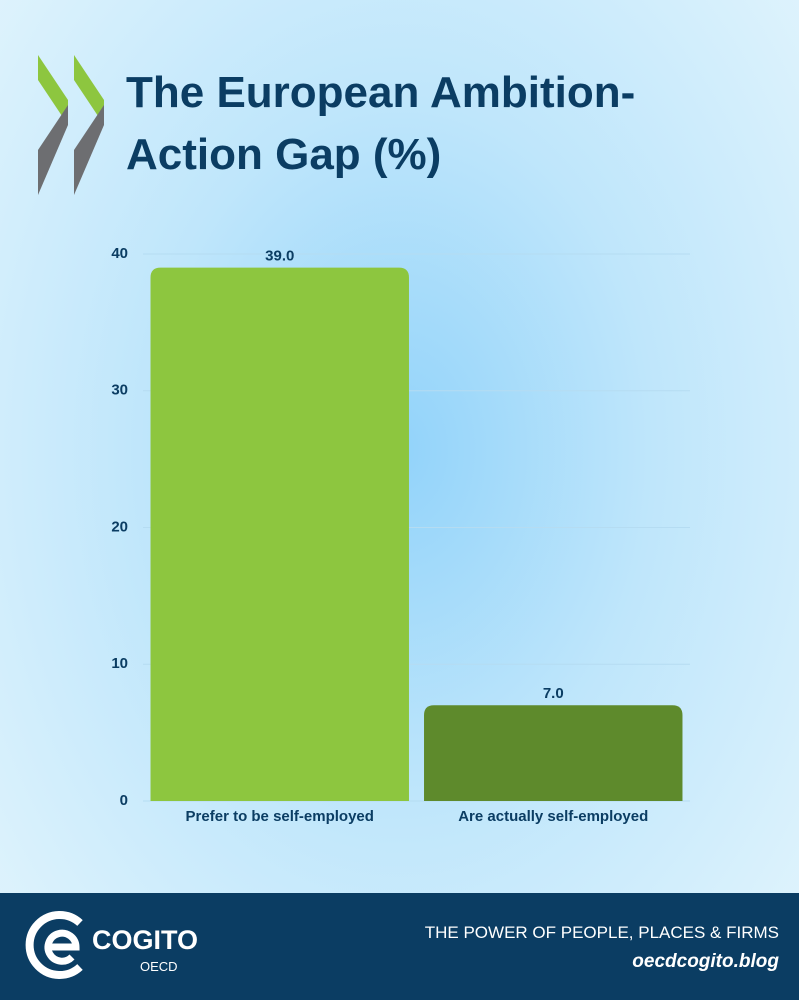 This screenshot has height=1000, width=799. Describe the element at coordinates (601, 932) in the screenshot. I see `tagline: THE POWER OF PEOPLE, PLACES & FIRMS` at that location.